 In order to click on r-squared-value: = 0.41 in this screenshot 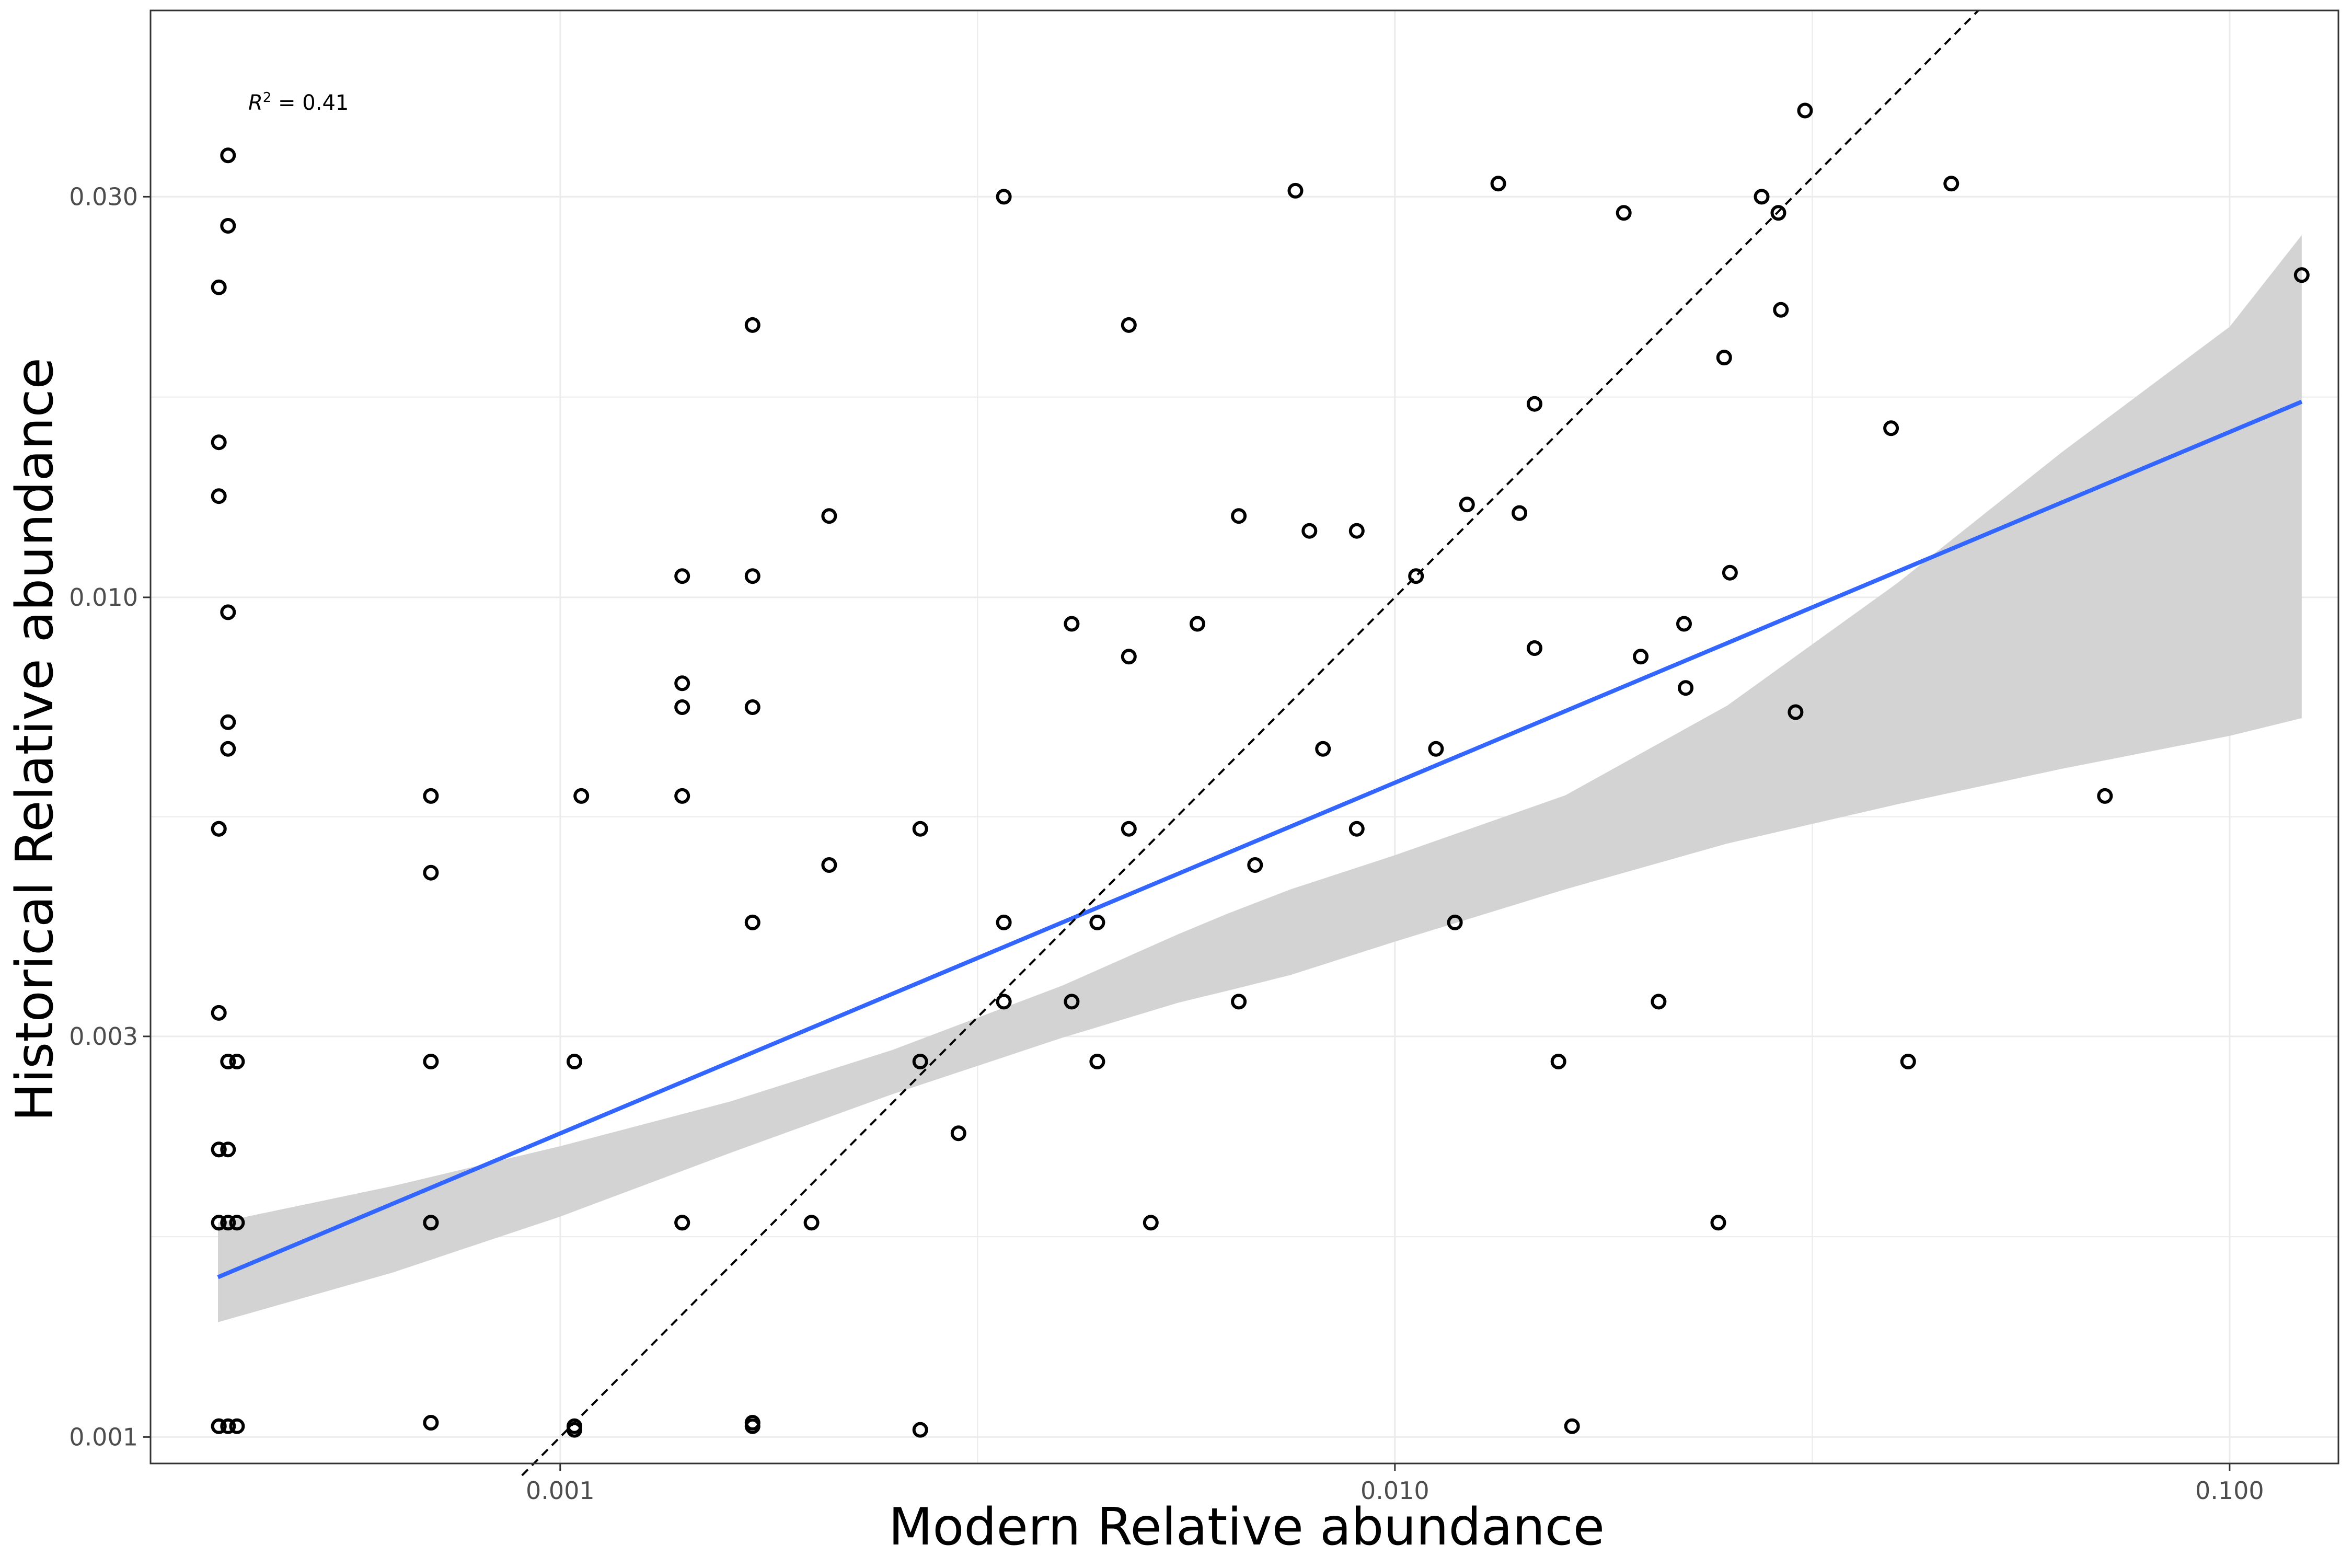, I will do `click(310, 103)`.